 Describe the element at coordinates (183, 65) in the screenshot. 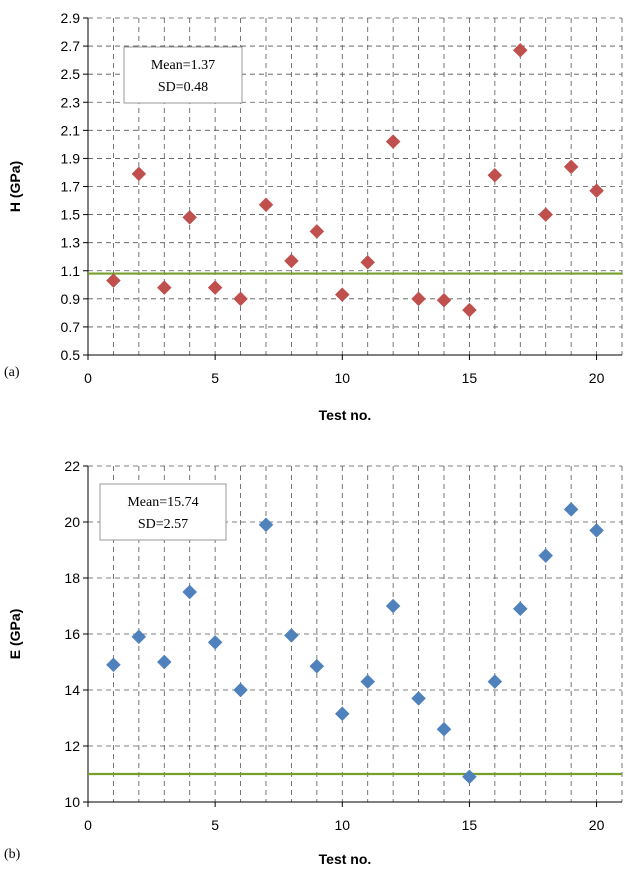

I see `stats-mean: Mean=1.37` at that location.